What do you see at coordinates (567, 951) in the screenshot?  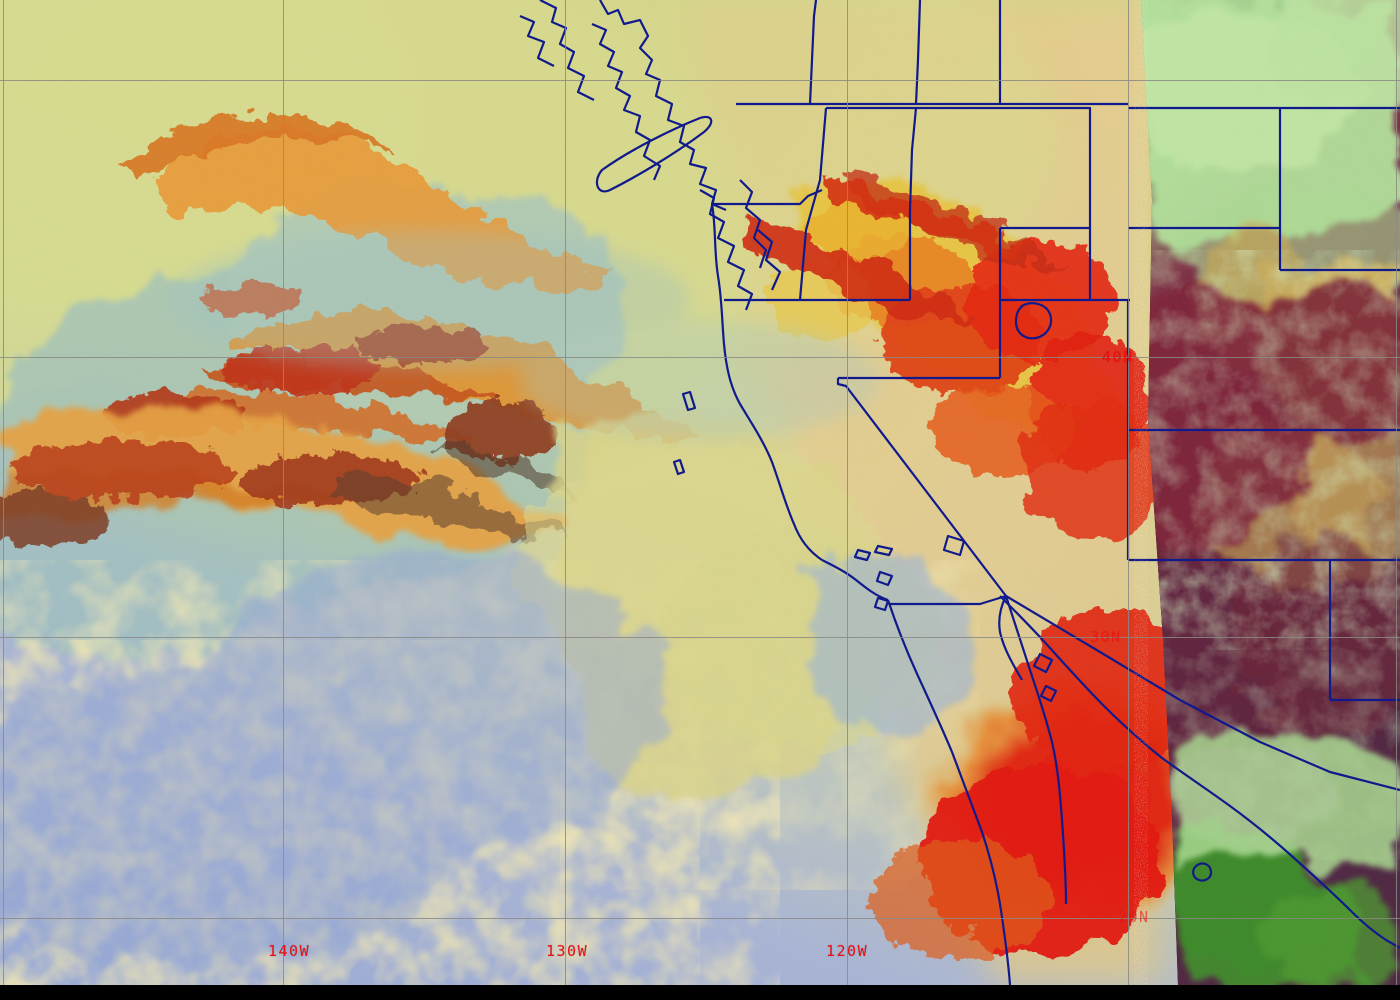 I see `longitude-label-130w: 130W` at bounding box center [567, 951].